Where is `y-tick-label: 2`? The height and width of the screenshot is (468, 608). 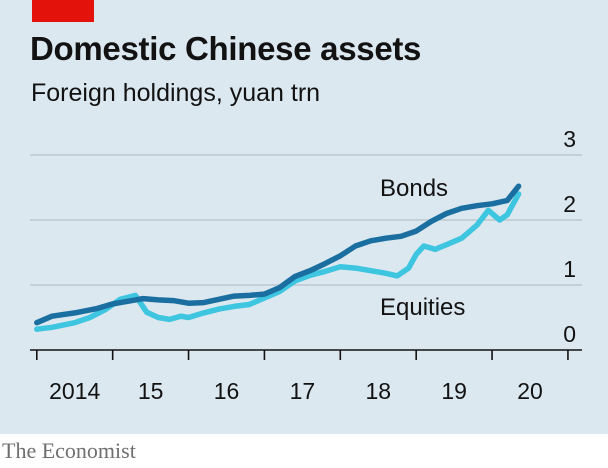 y-tick-label: 2 is located at coordinates (569, 204).